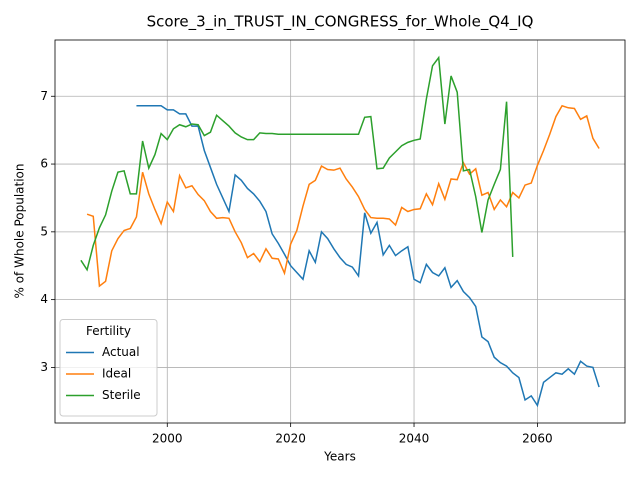 The height and width of the screenshot is (480, 640). I want to click on x-axis-label: Years, so click(339, 457).